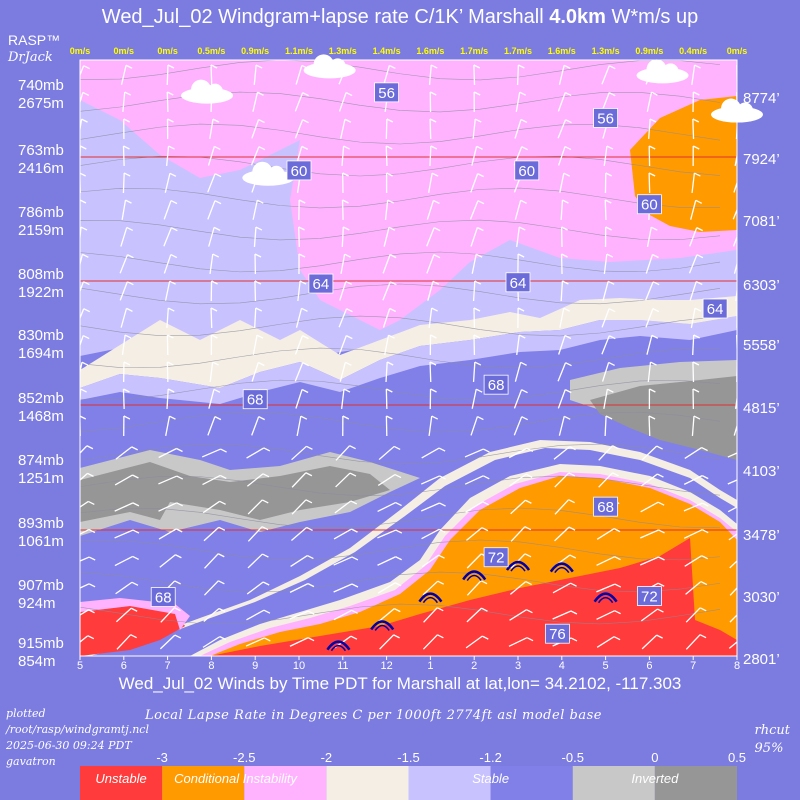  I want to click on wstar-label: 0m/s, so click(124, 51).